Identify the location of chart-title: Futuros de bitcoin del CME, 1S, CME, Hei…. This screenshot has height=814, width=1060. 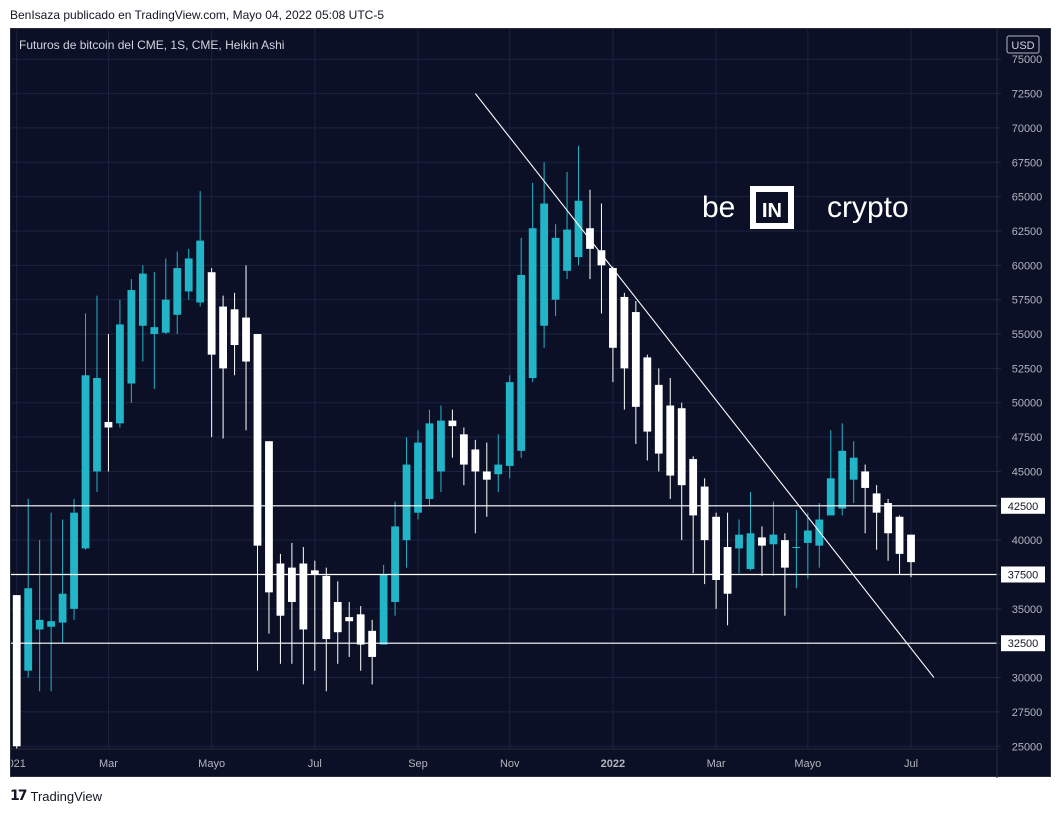
(151, 45).